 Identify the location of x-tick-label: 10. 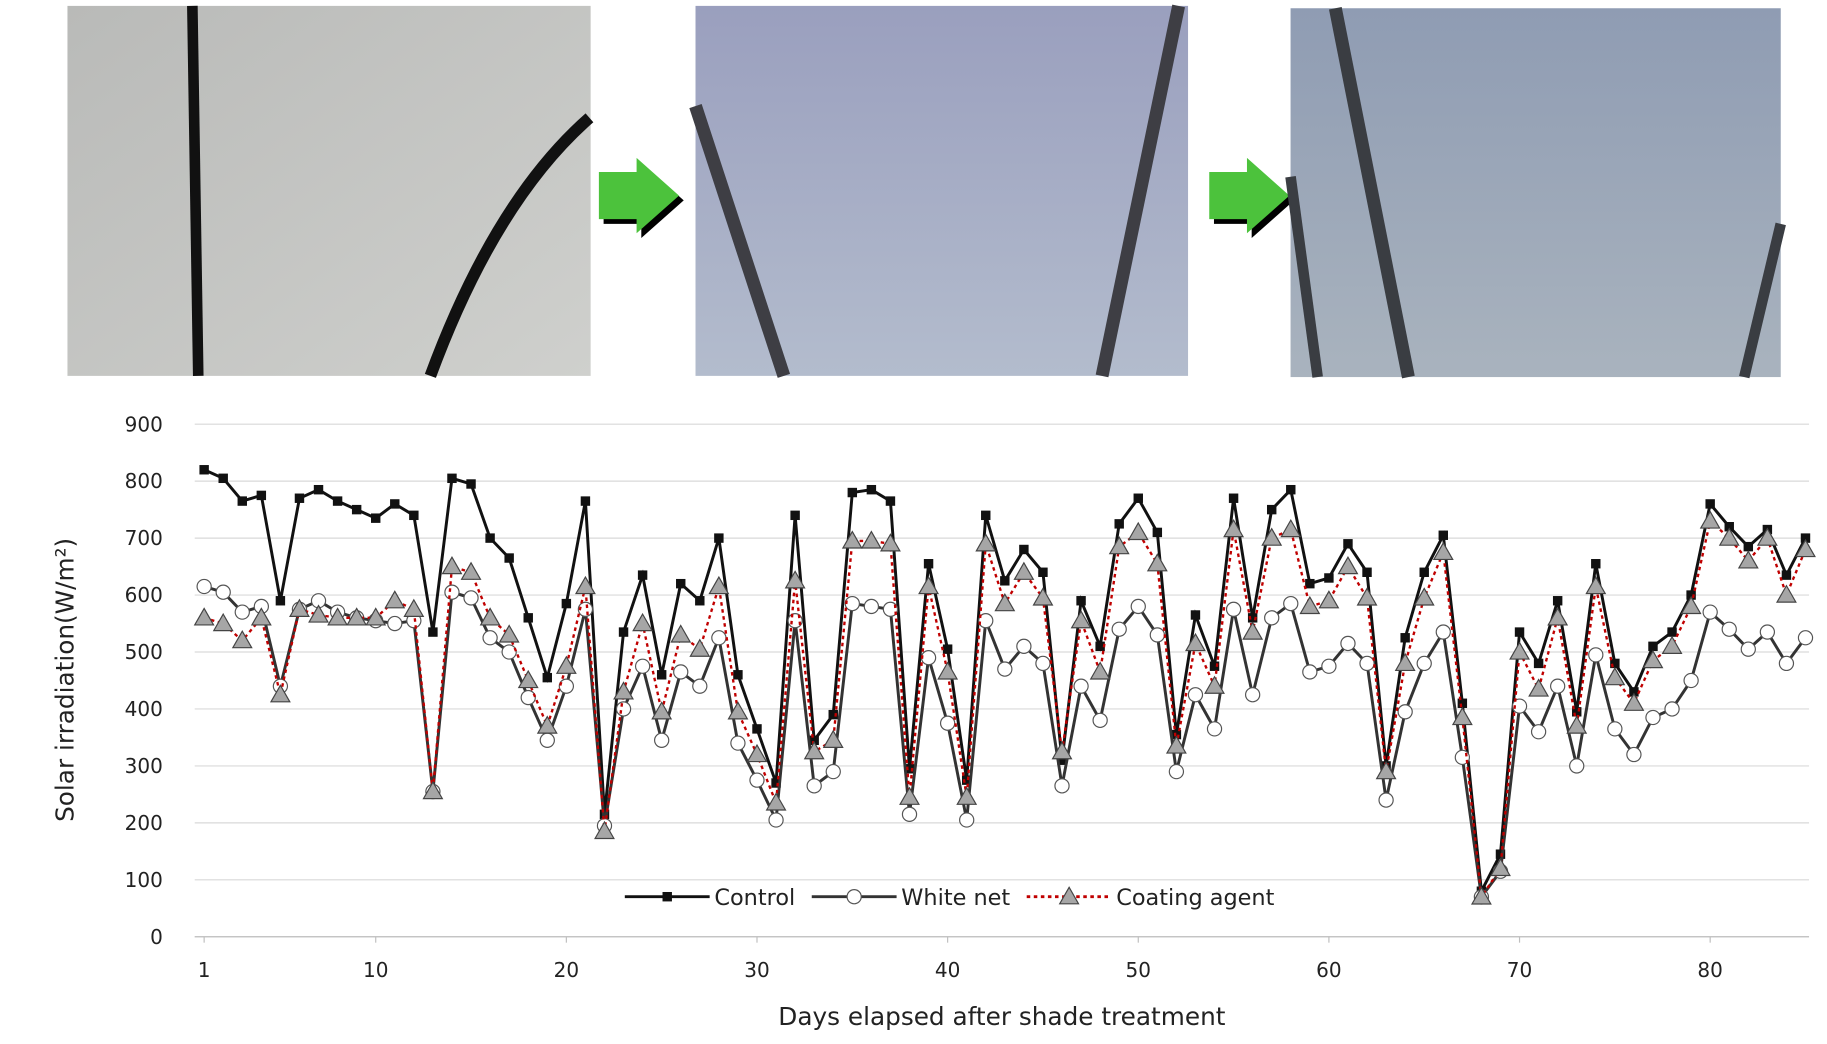
(375, 970).